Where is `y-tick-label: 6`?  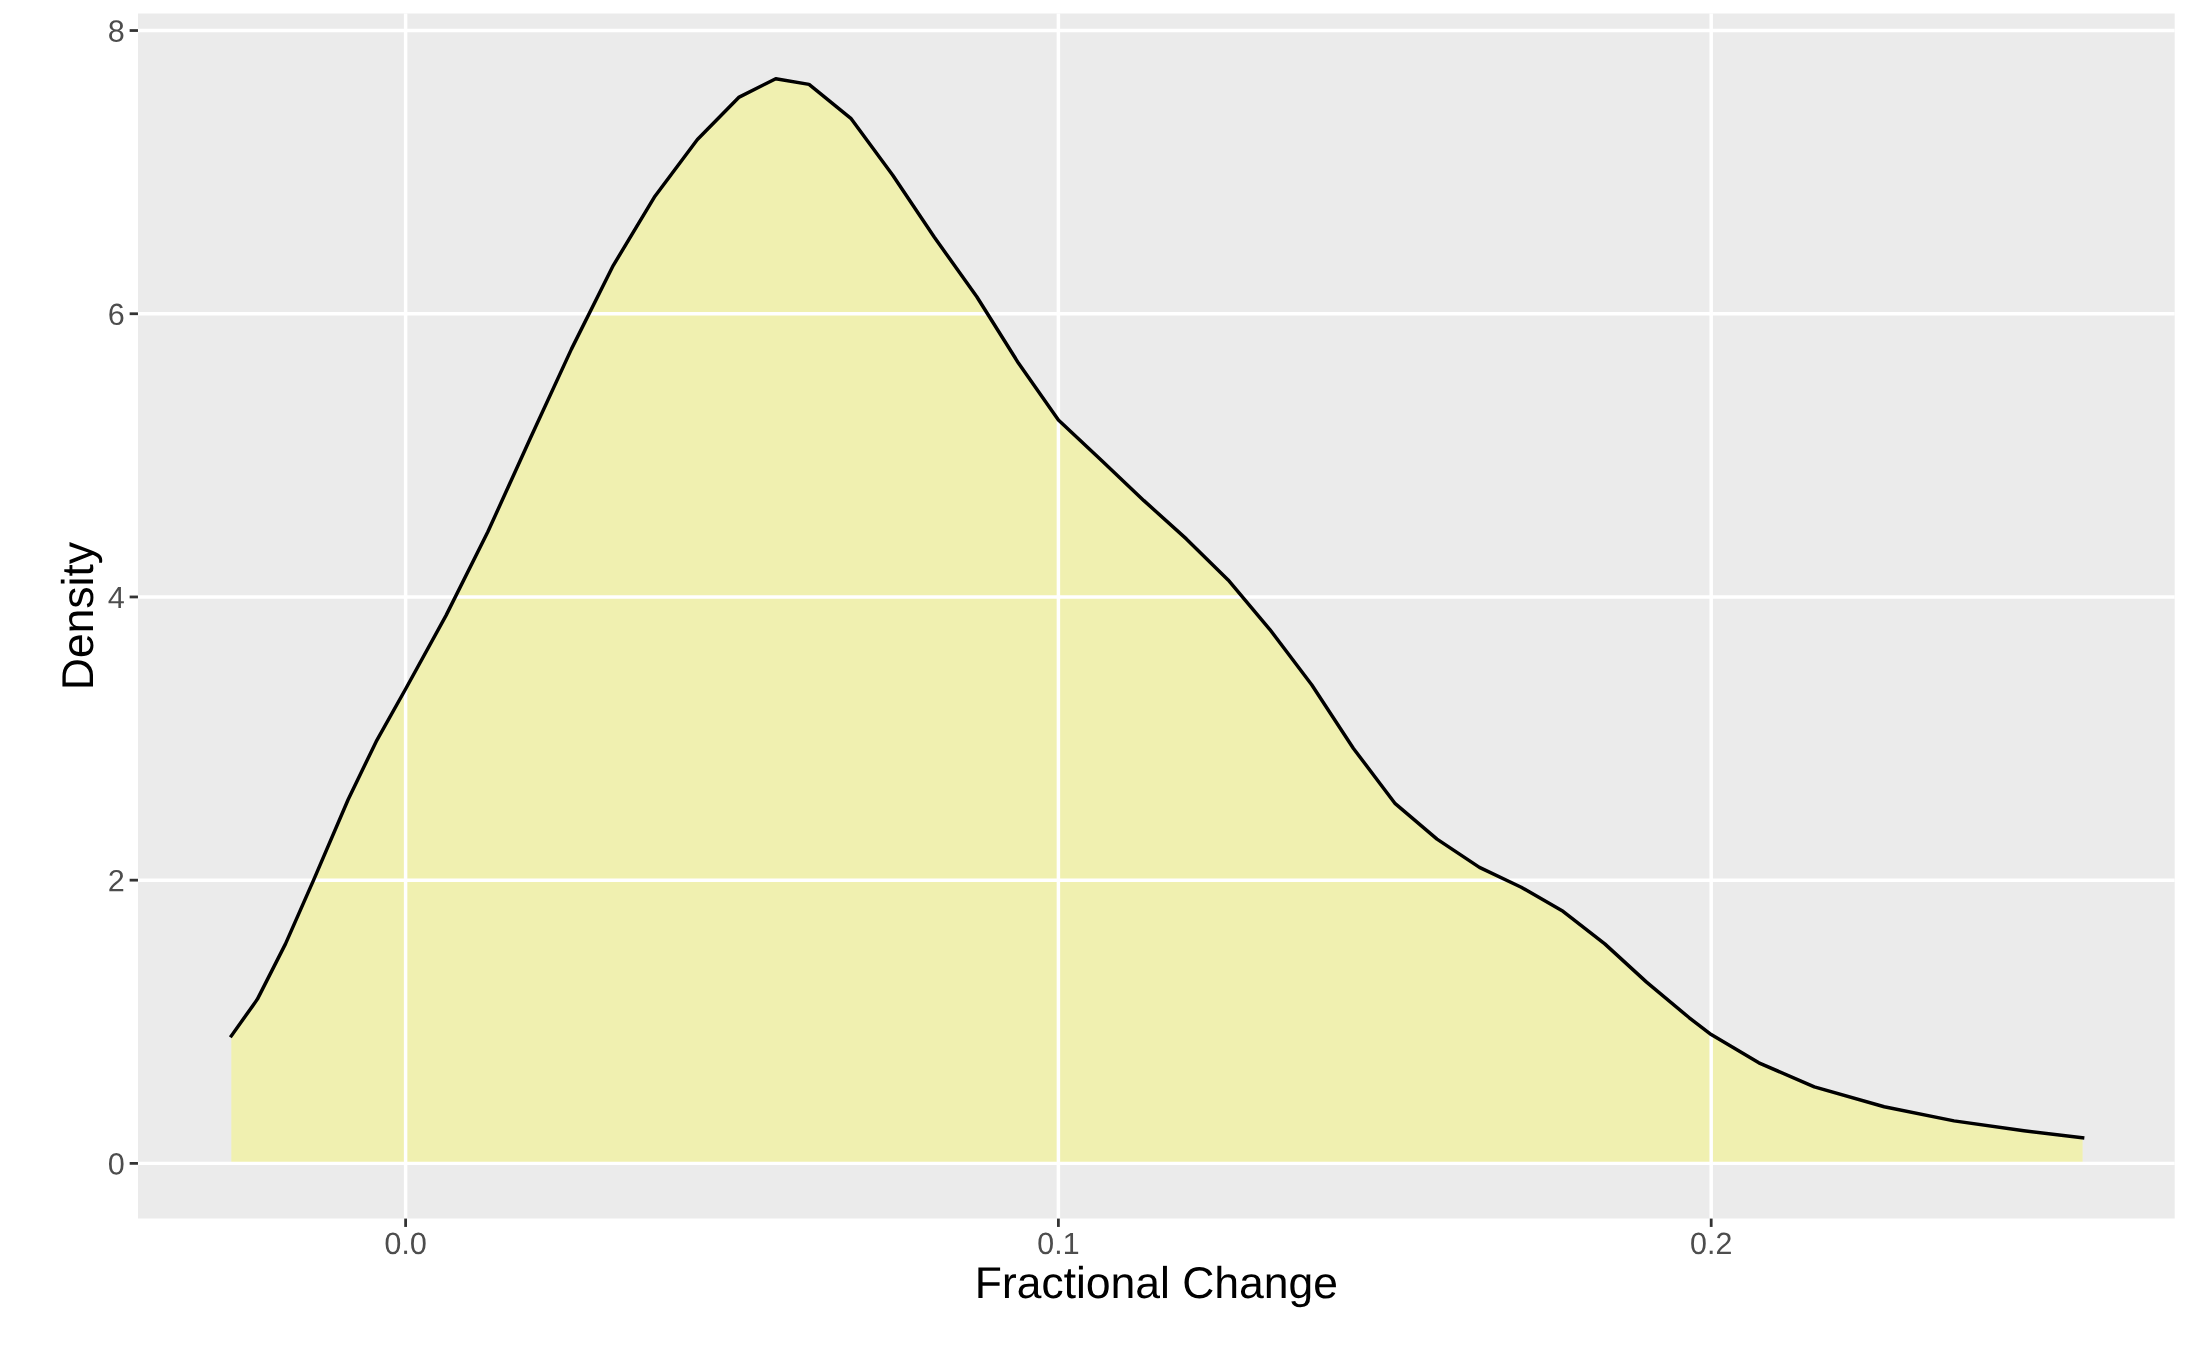
y-tick-label: 6 is located at coordinates (116, 314).